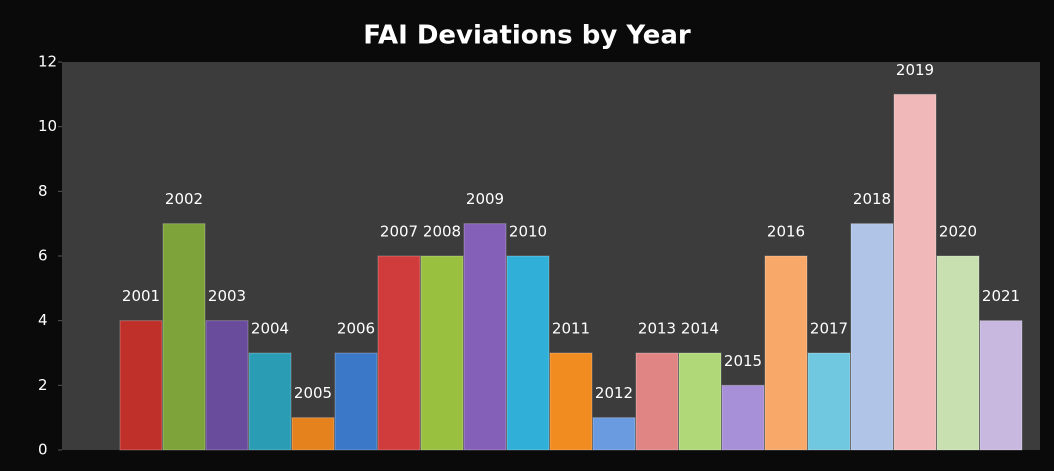  I want to click on bar-category-label: 2009, so click(485, 199).